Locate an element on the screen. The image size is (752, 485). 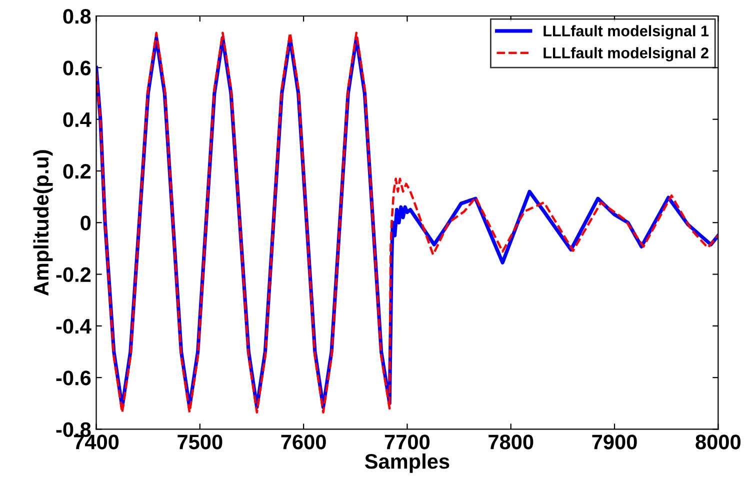
legend-label: LLLfault modelsignal 2 is located at coordinates (626, 54).